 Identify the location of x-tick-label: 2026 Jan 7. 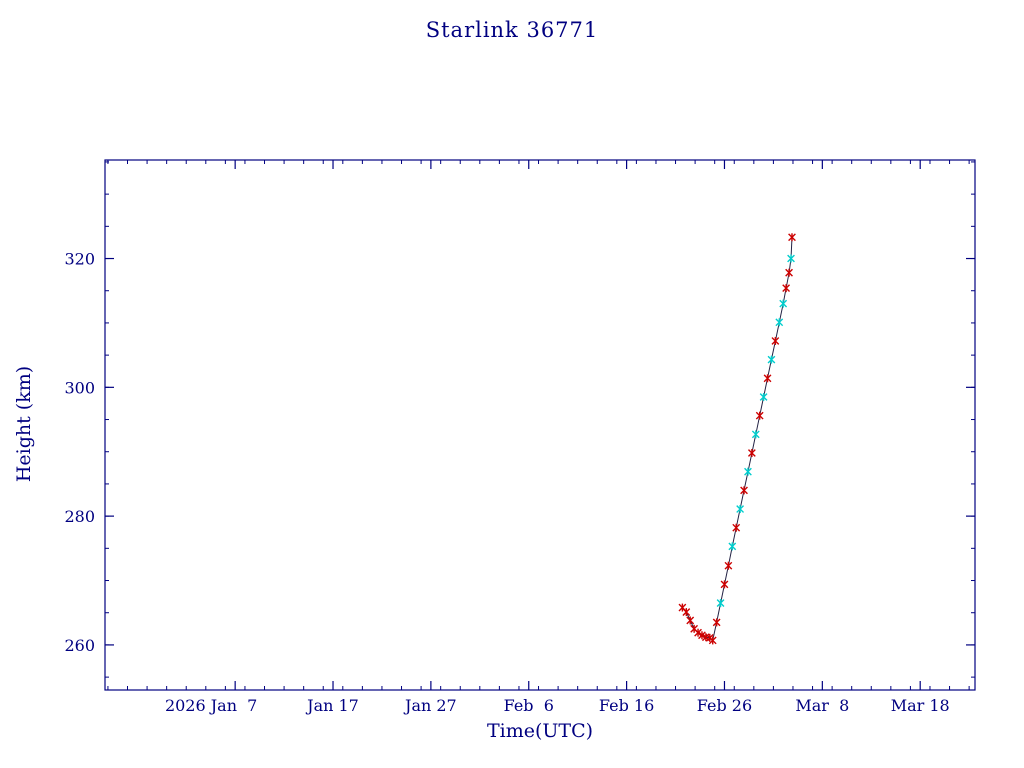
(211, 705).